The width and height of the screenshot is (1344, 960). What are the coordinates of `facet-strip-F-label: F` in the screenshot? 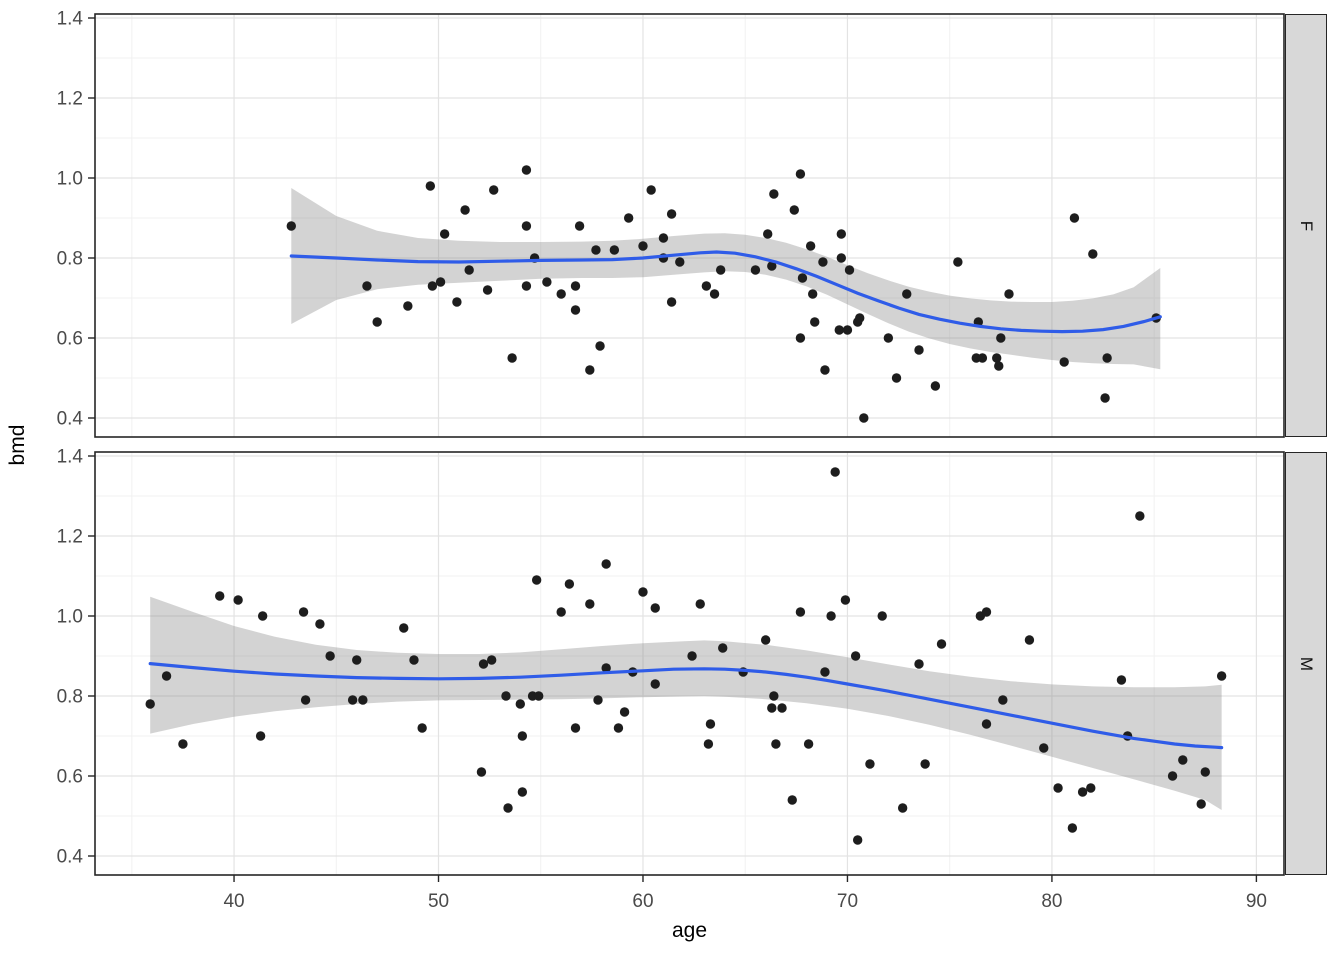 It's located at (1306, 225).